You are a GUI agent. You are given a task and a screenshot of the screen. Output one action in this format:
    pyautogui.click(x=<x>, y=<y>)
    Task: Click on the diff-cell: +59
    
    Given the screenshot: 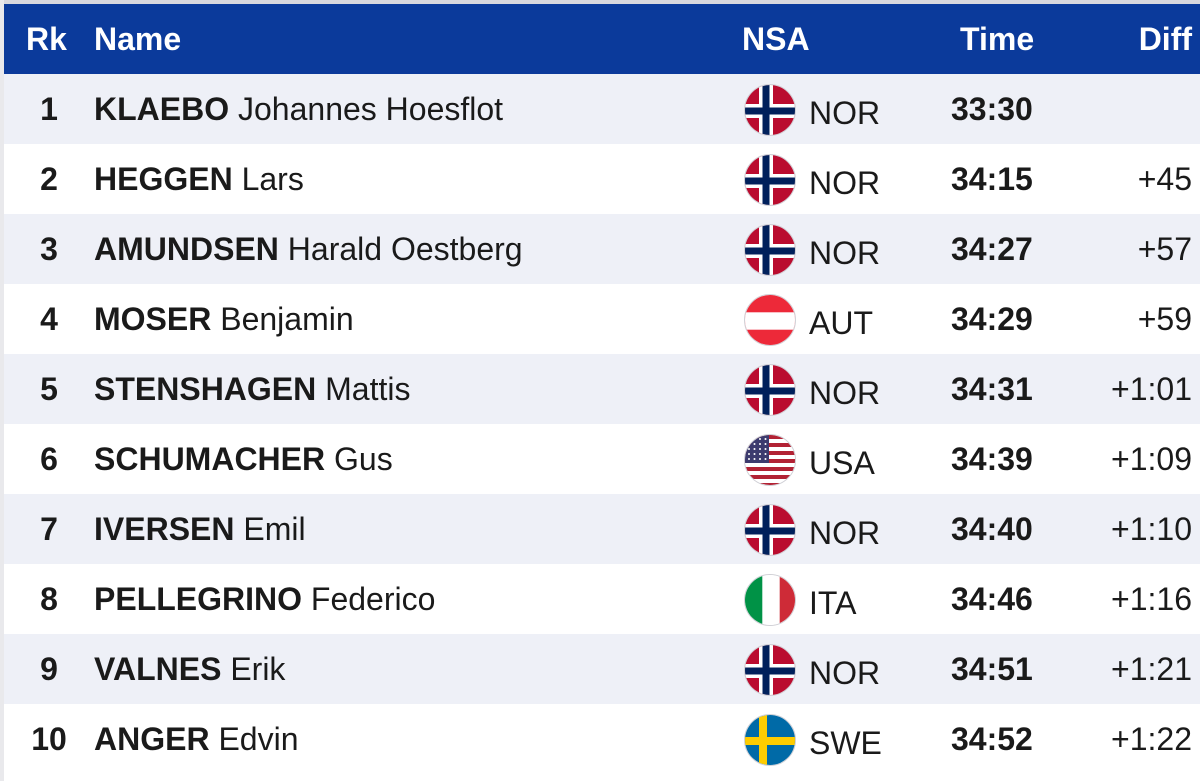 What is the action you would take?
    pyautogui.click(x=1164, y=319)
    